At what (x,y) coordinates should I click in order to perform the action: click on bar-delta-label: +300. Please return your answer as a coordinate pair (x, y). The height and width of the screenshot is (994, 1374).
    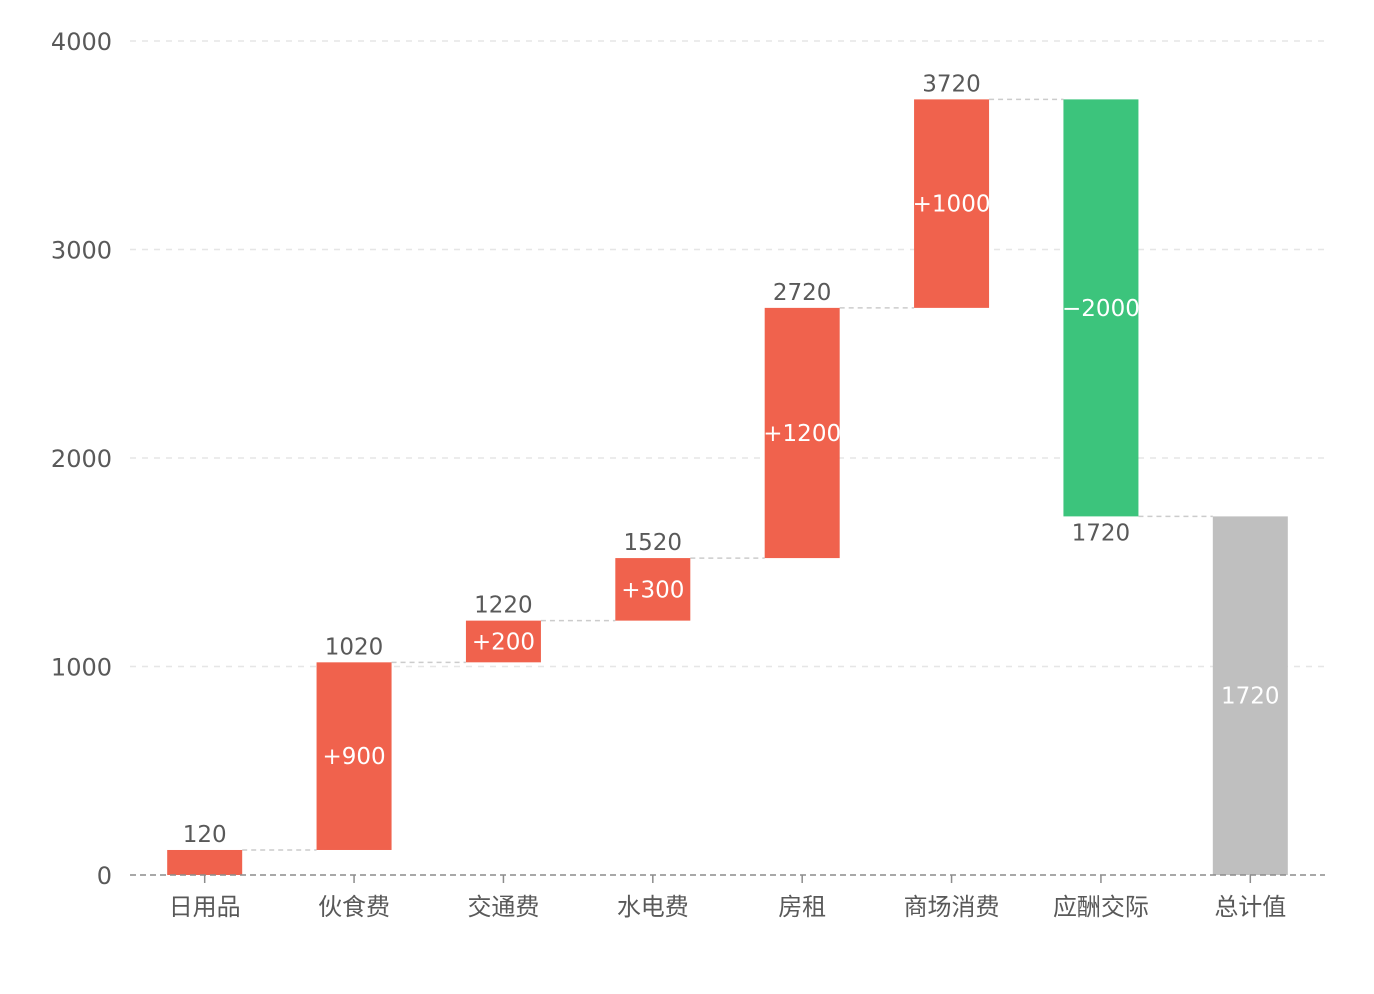
    Looking at the image, I should click on (652, 590).